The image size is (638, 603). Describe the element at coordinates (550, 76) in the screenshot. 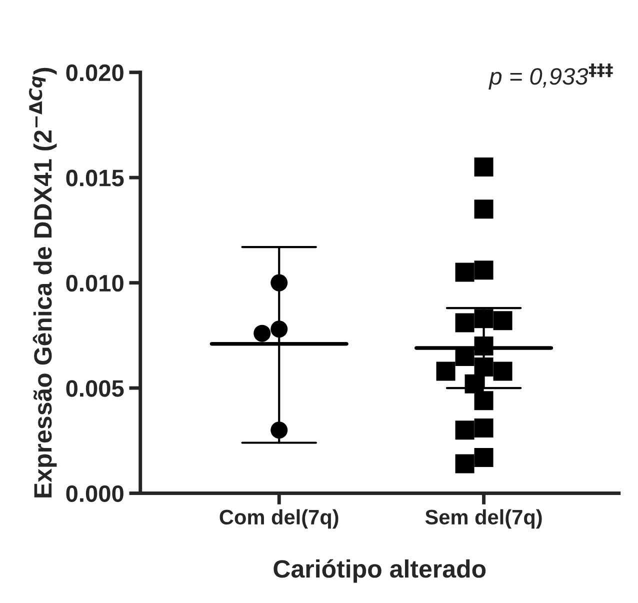

I see `annotation: p = 0,933$^{‡‡‡}$` at that location.